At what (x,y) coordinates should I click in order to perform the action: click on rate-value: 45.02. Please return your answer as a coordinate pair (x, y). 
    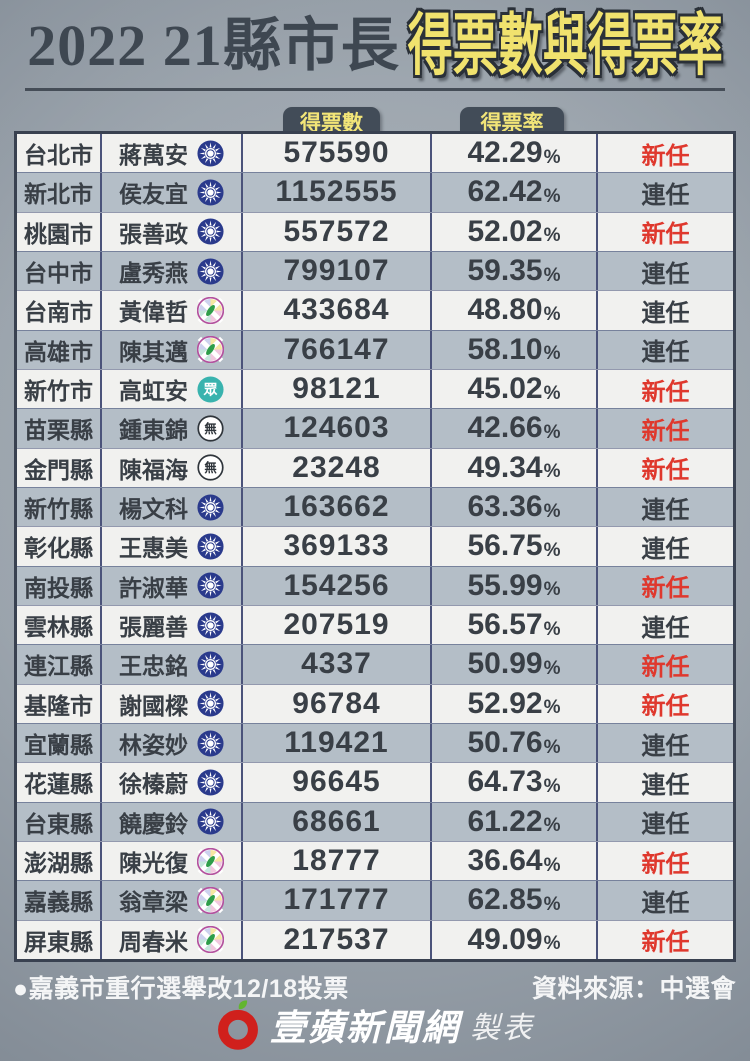
    Looking at the image, I should click on (505, 389).